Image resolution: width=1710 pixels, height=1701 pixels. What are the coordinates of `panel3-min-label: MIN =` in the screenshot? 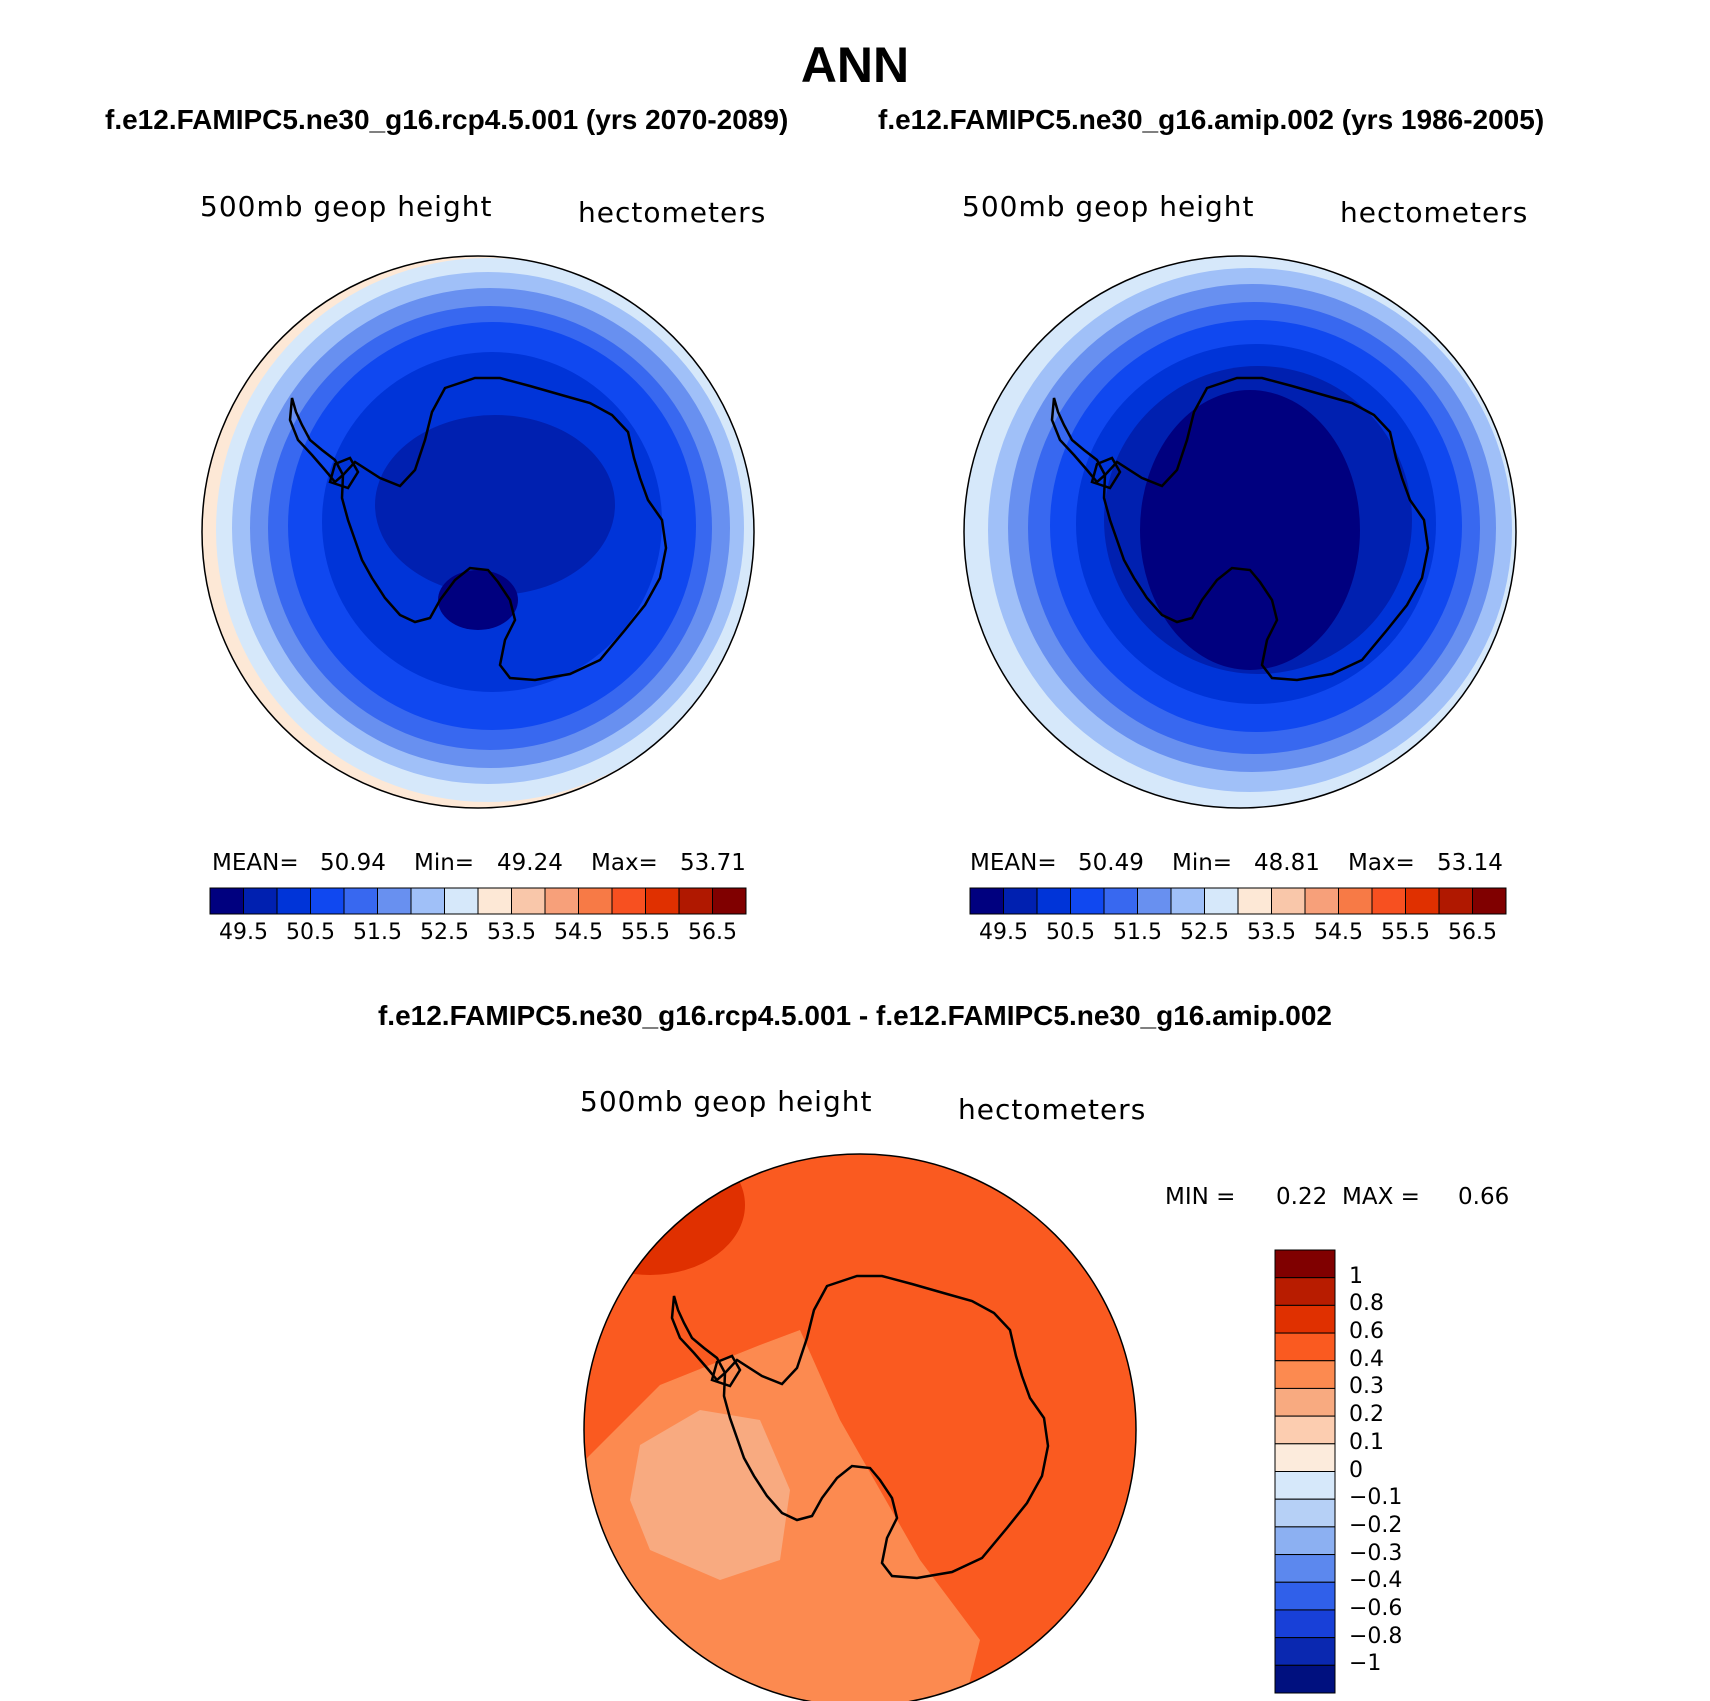 It's located at (1200, 1197).